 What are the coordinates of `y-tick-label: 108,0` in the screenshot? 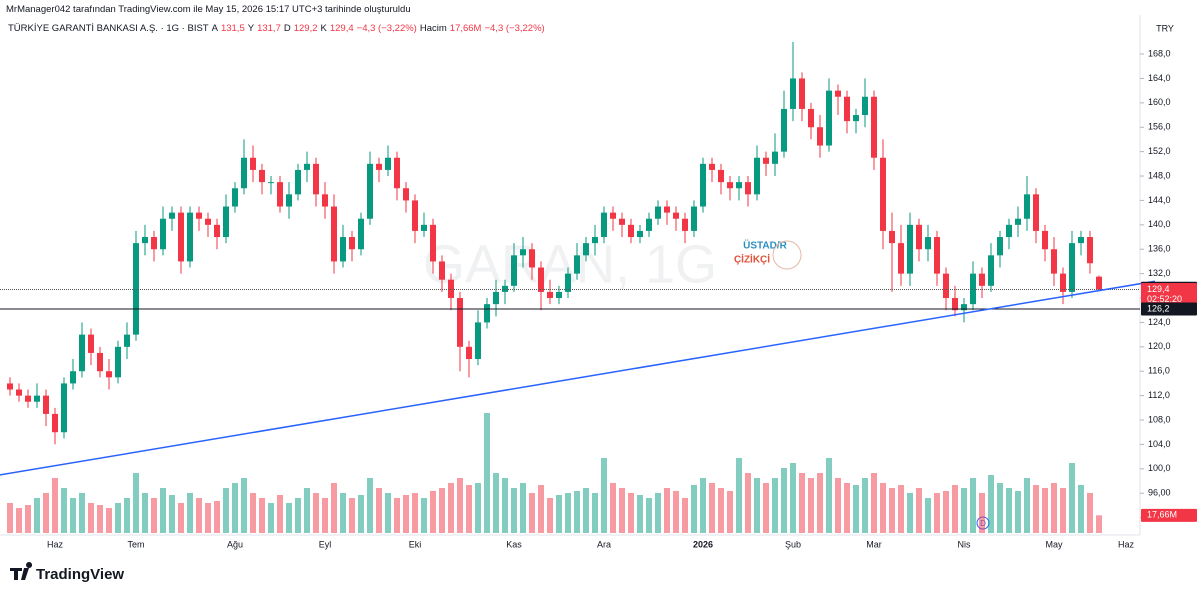 It's located at (1159, 419).